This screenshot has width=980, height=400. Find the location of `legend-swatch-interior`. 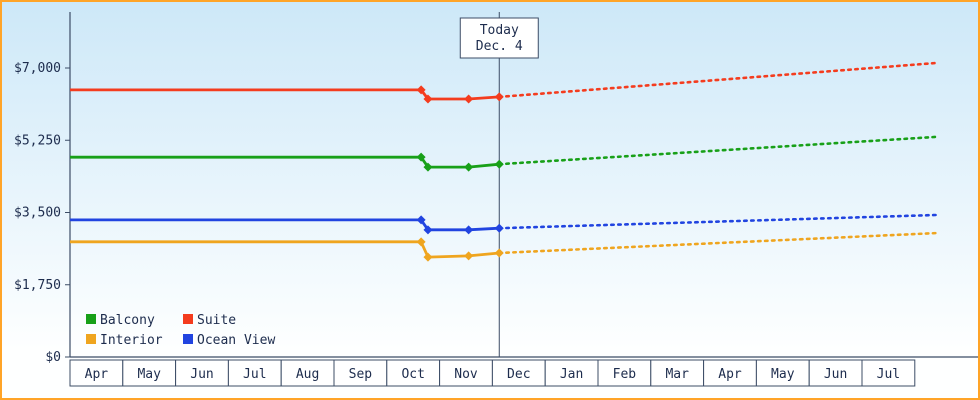

legend-swatch-interior is located at coordinates (91, 339).